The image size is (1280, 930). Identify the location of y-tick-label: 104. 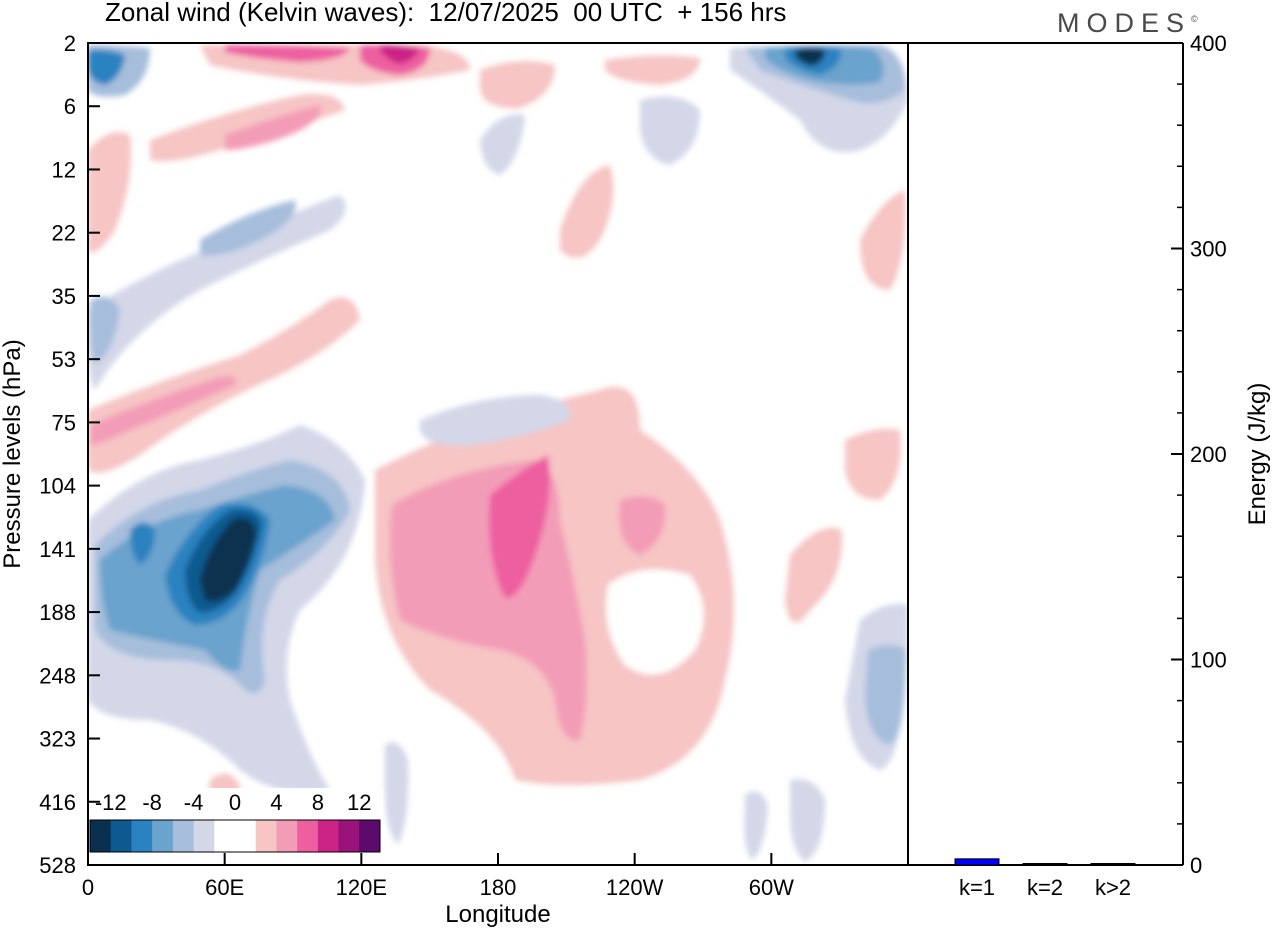
(57, 486).